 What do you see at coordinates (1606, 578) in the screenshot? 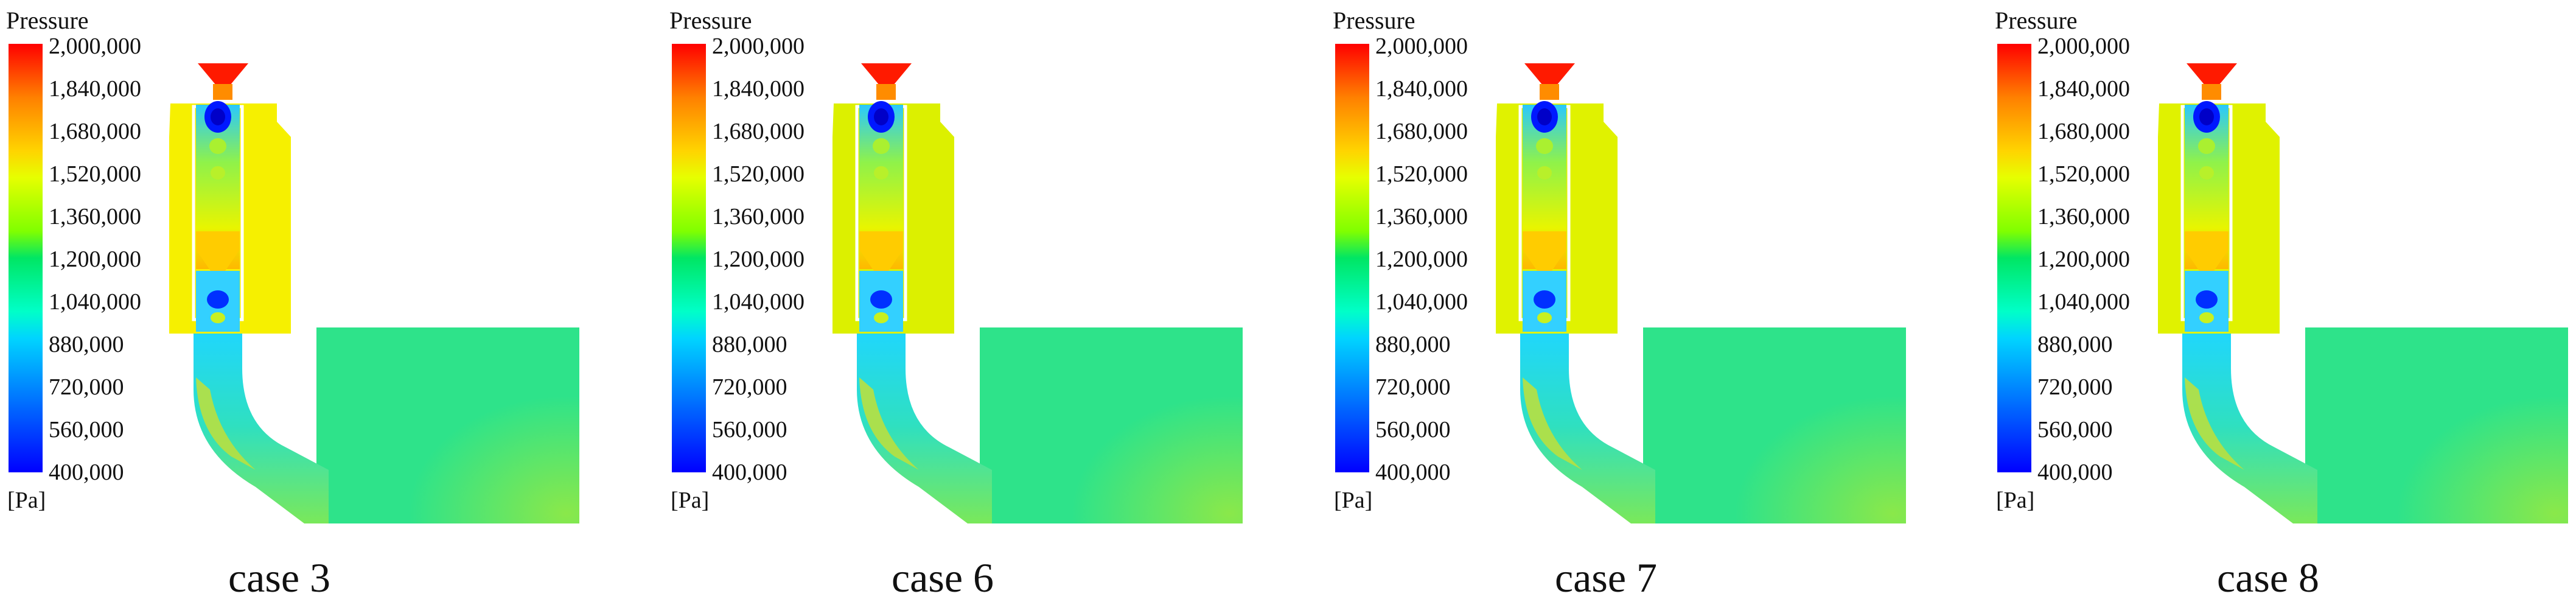
I see `case-label: case 7` at bounding box center [1606, 578].